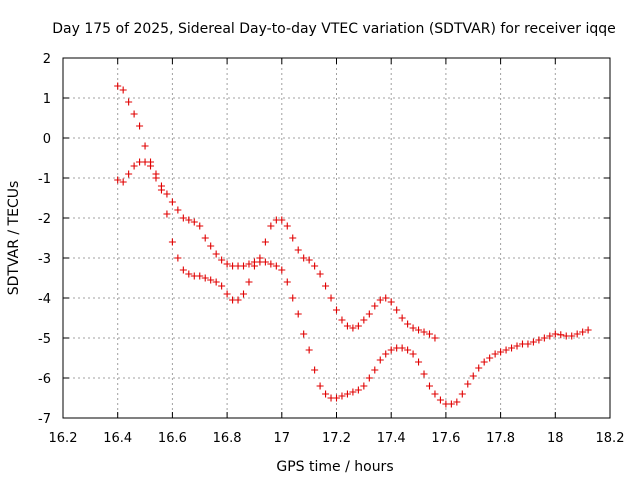 This screenshot has height=480, width=640. Describe the element at coordinates (47, 139) in the screenshot. I see `y-tick-label: 0` at that location.